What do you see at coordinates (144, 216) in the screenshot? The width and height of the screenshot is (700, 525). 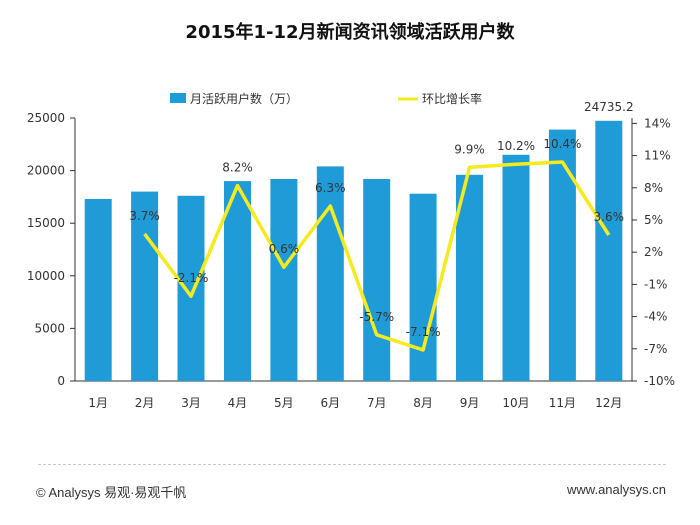 I see `growth-label-2: 3.7%` at bounding box center [144, 216].